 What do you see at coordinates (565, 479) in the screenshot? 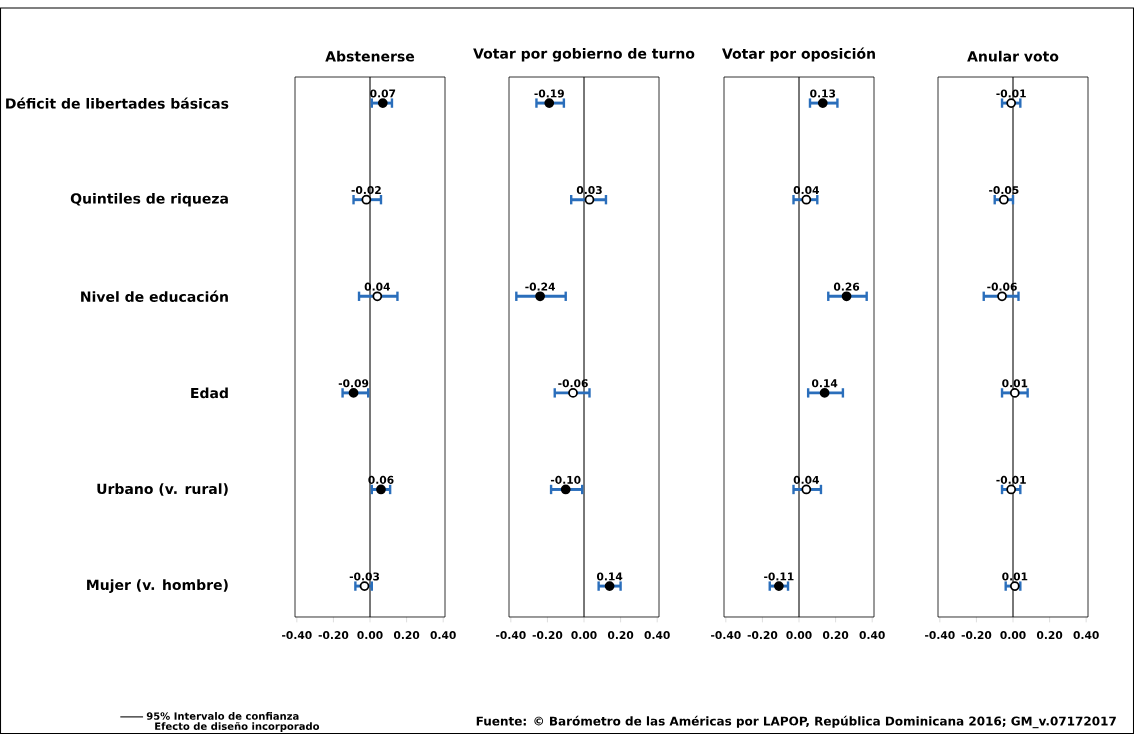
I see `data-label: -0.10` at bounding box center [565, 479].